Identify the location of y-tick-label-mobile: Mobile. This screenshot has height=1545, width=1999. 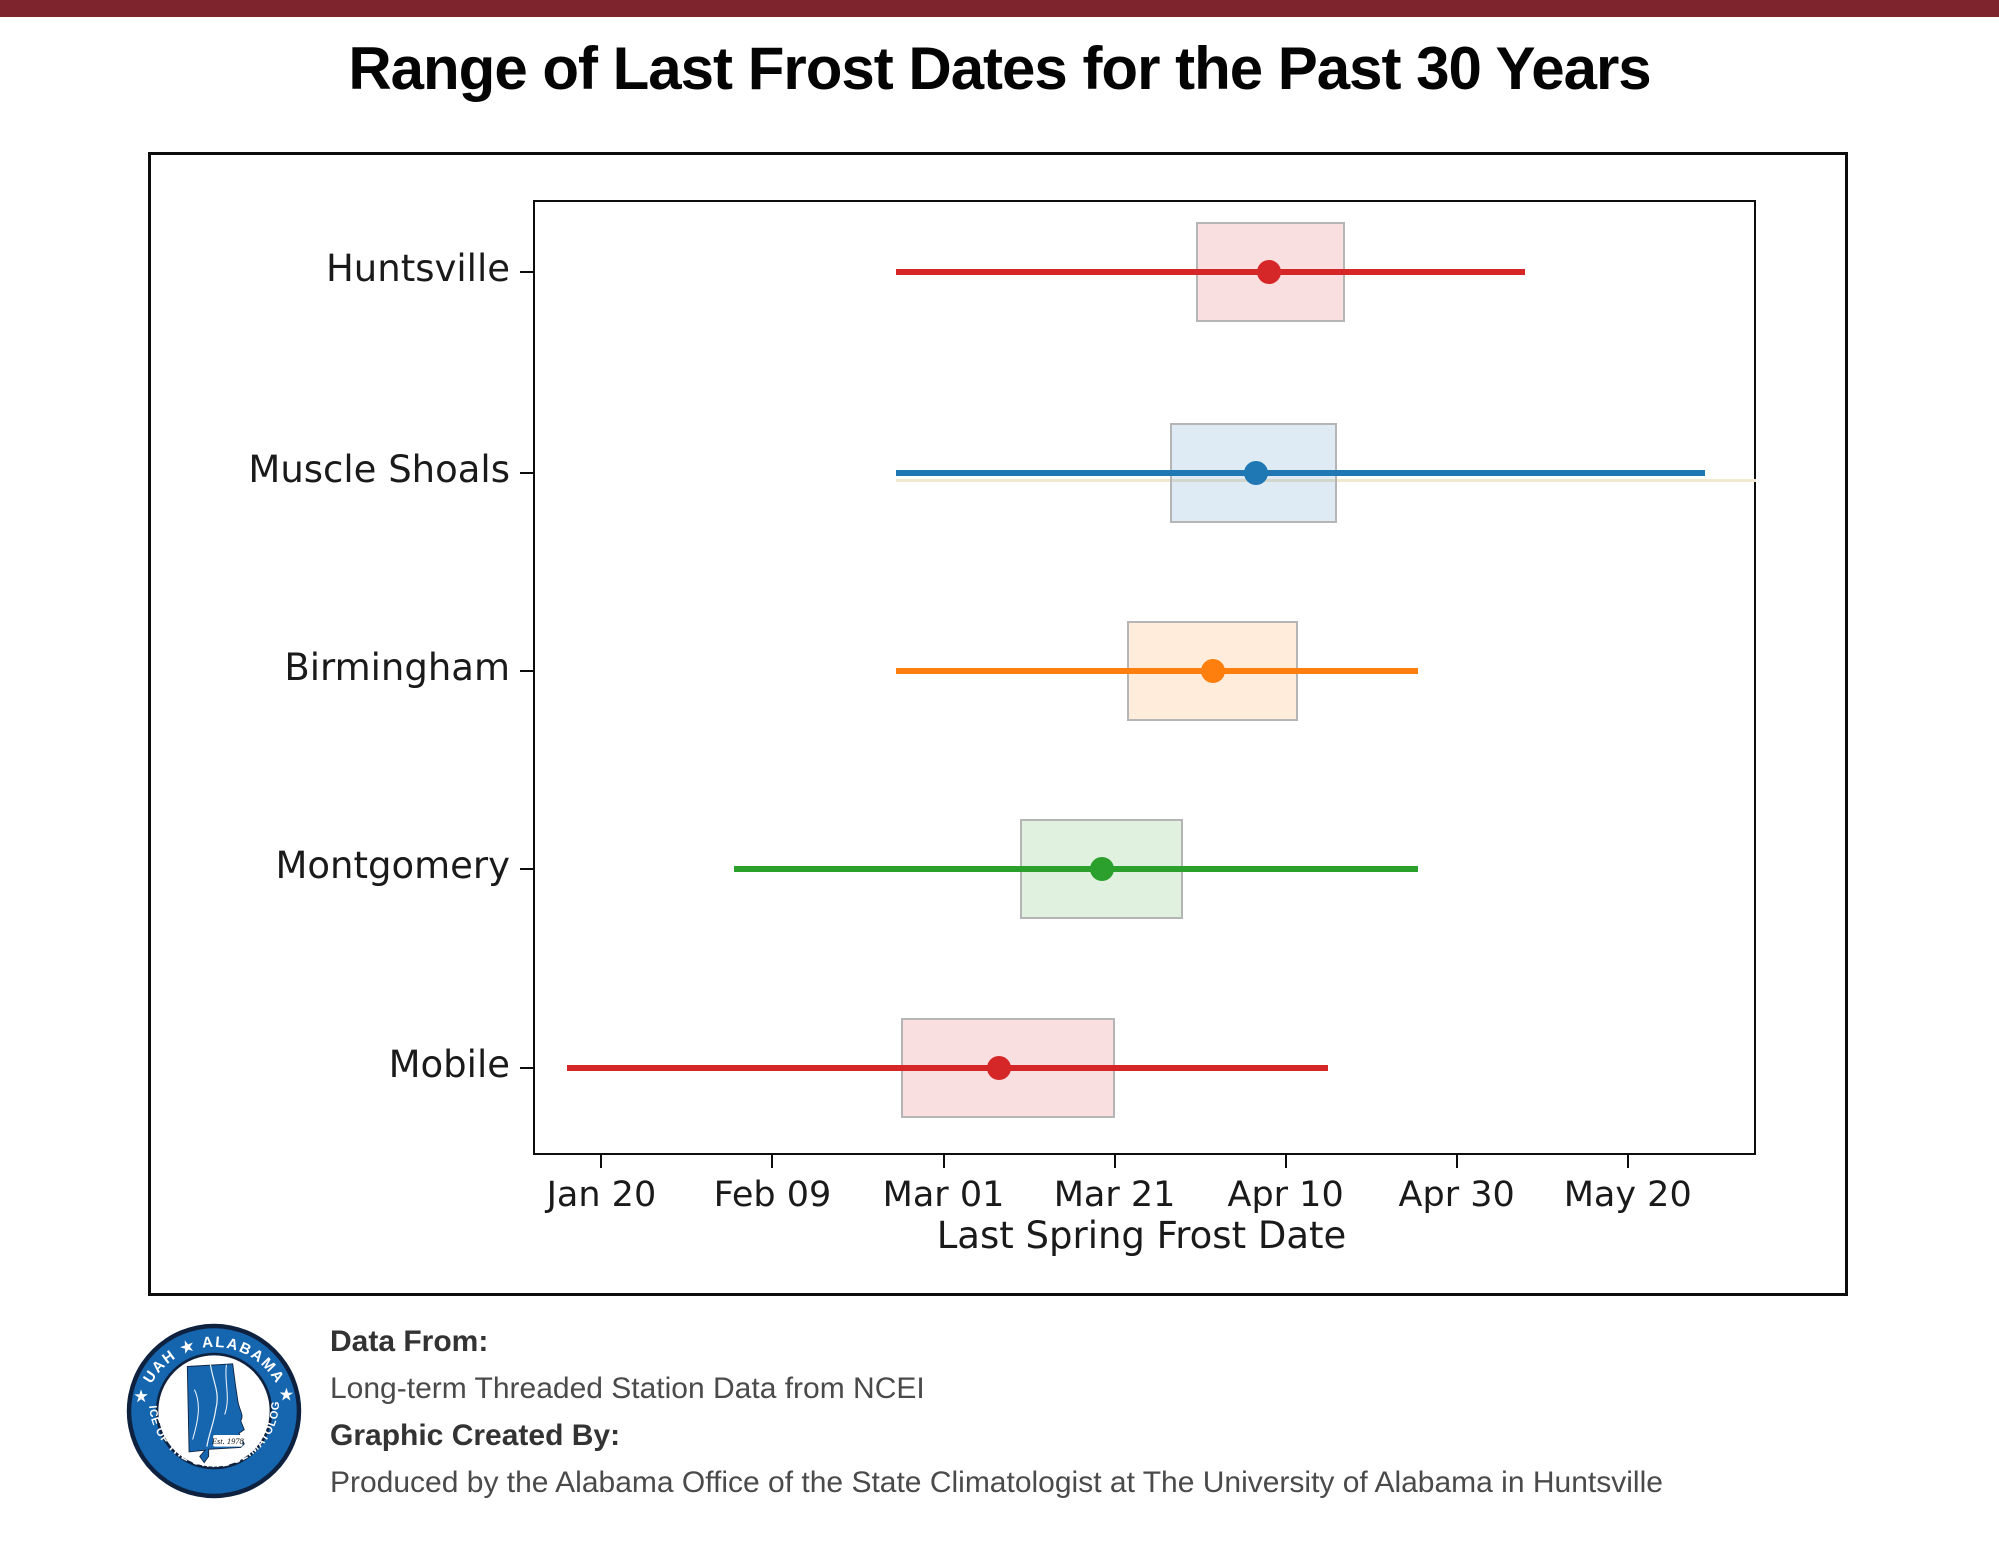
(449, 1065).